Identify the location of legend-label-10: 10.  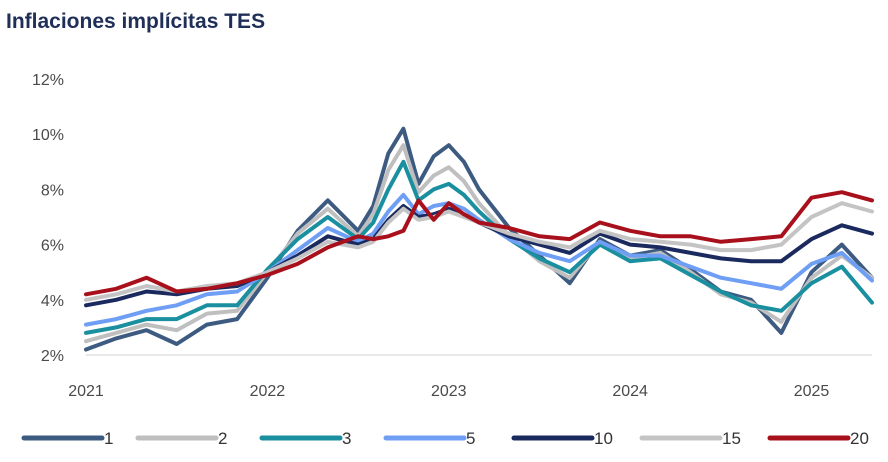
(603, 438).